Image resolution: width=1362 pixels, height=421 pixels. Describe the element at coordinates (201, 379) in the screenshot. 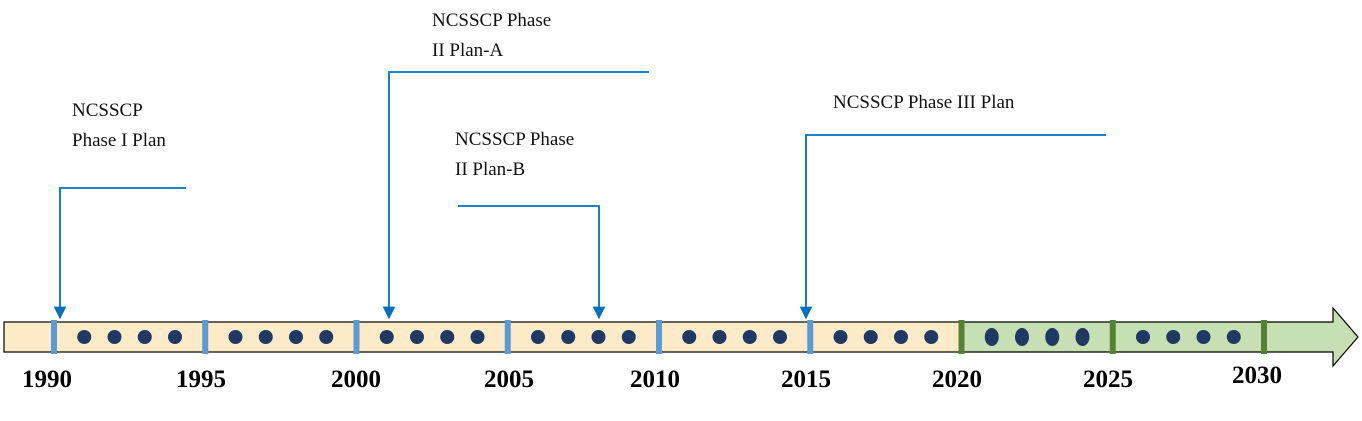

I see `year-label-1995: 1995` at that location.